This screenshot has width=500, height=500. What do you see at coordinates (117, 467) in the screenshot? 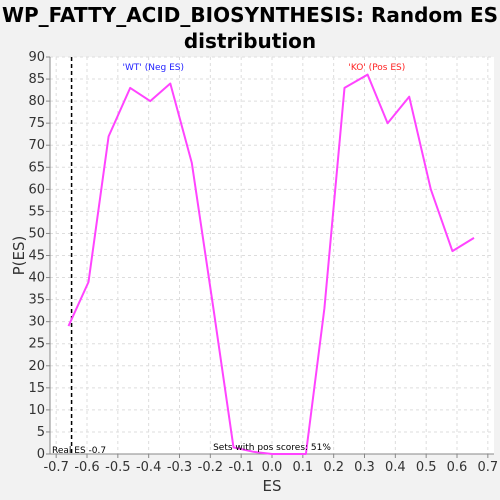
I see `x-tick-label: -0.5` at bounding box center [117, 467].